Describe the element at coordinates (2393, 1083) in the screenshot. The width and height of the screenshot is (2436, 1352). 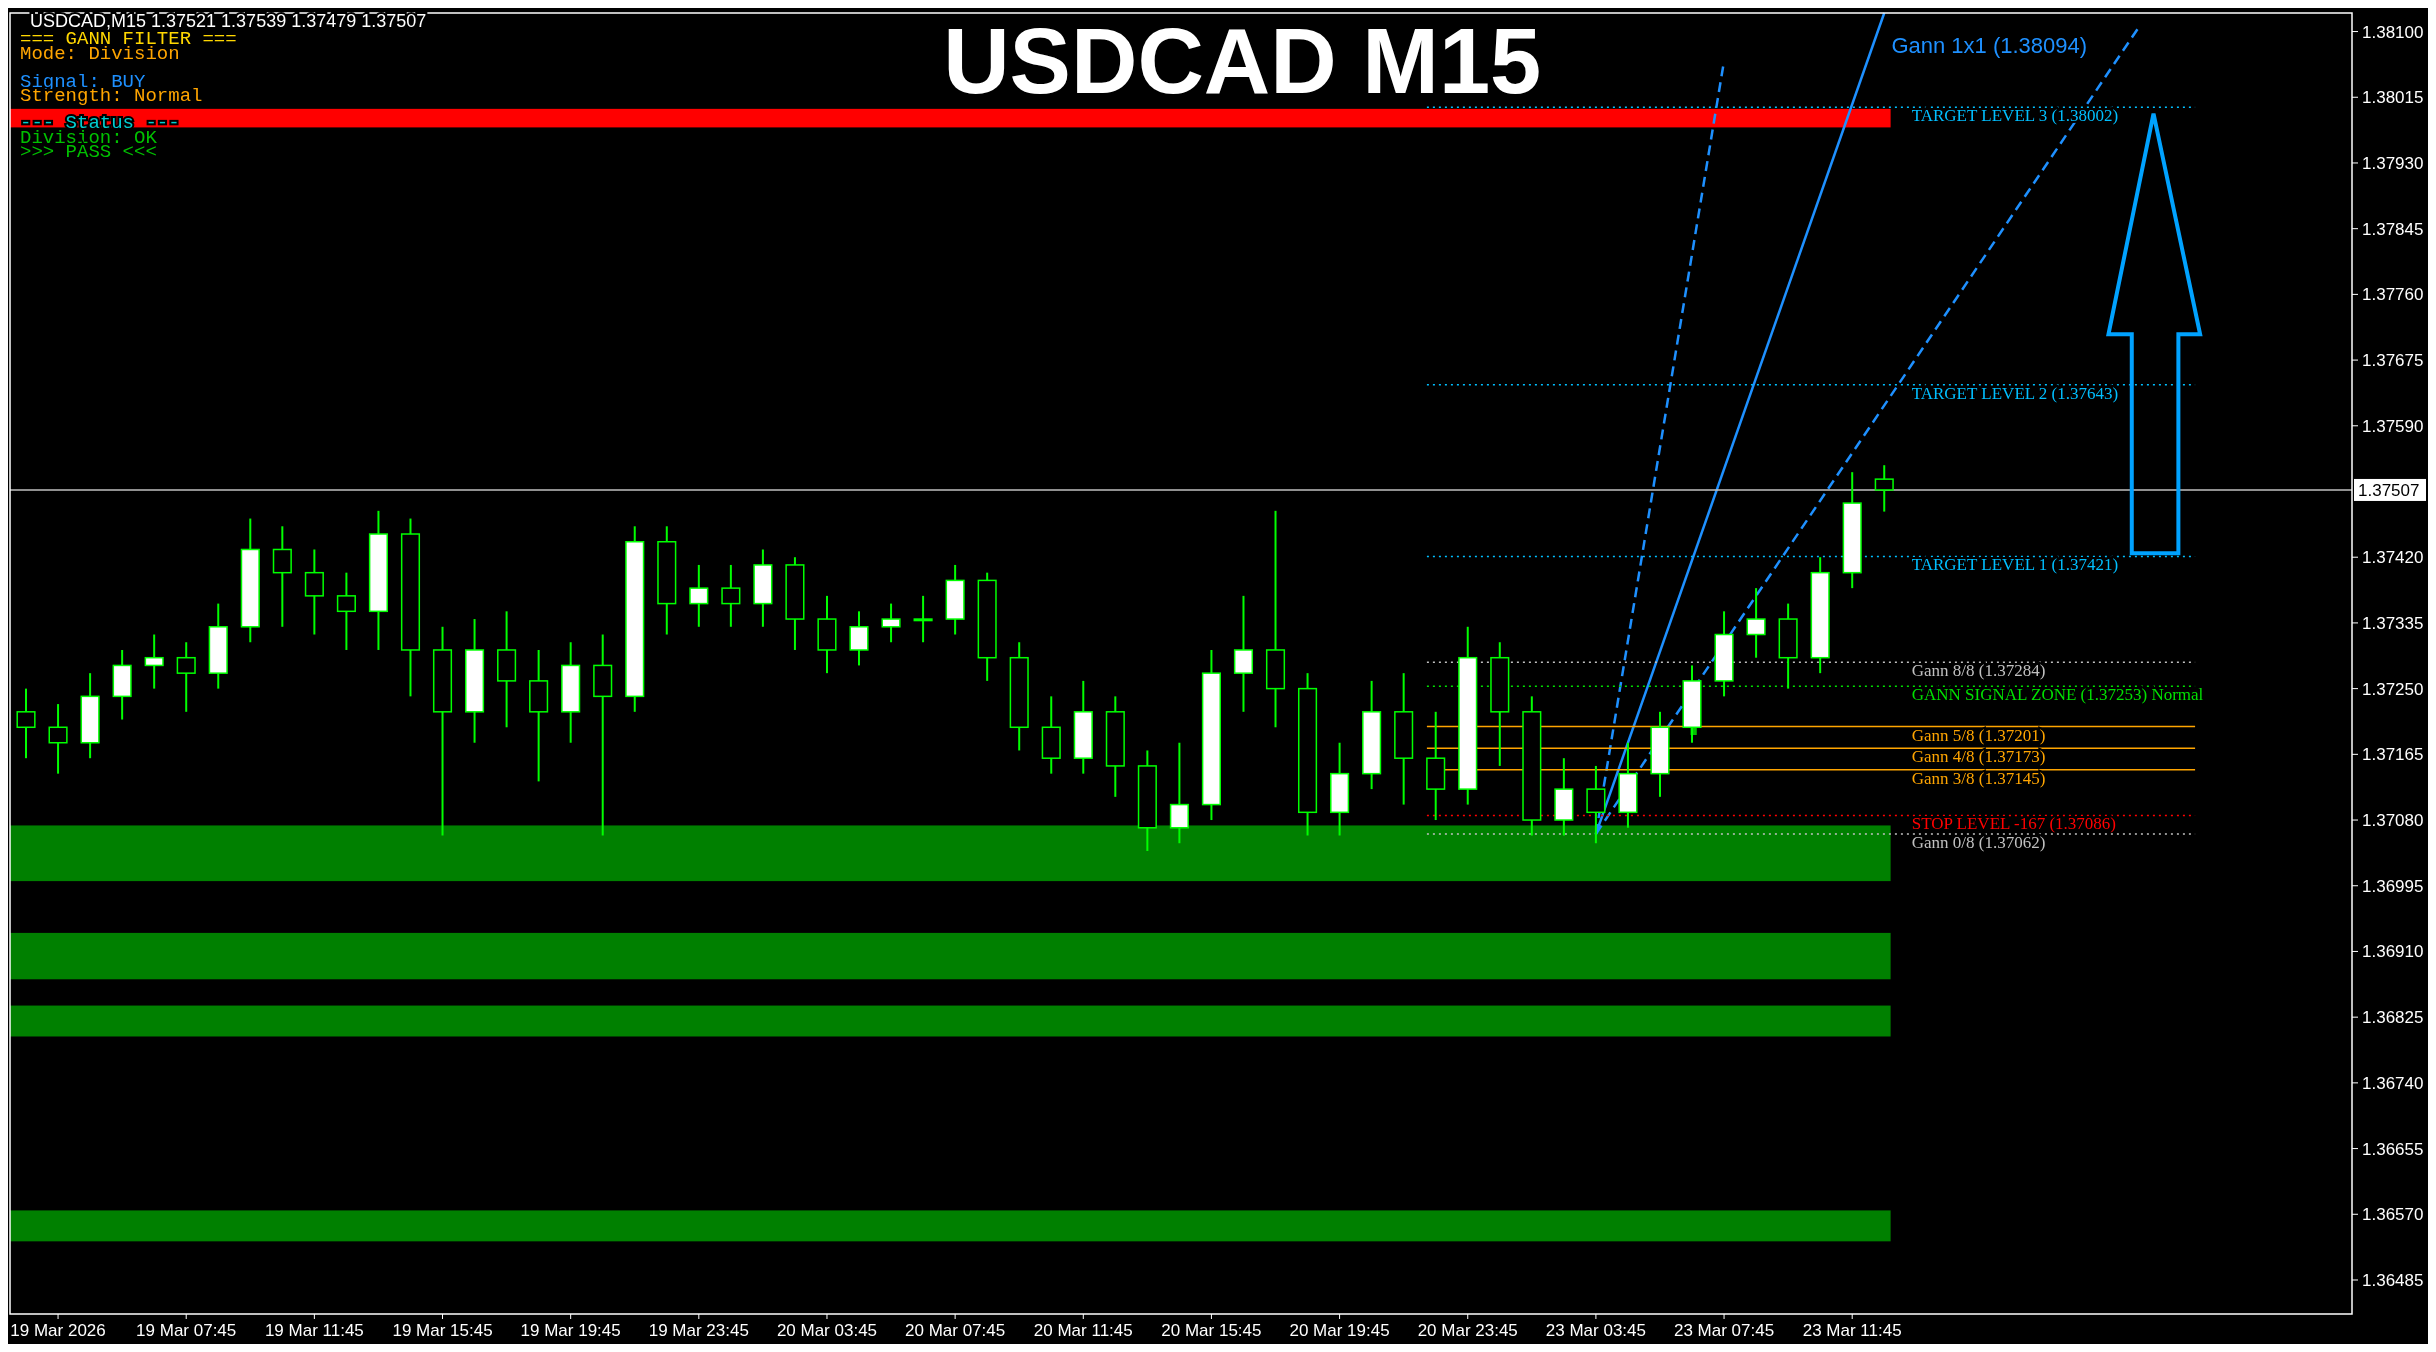
I see `y-tick-label: 1.36740` at that location.